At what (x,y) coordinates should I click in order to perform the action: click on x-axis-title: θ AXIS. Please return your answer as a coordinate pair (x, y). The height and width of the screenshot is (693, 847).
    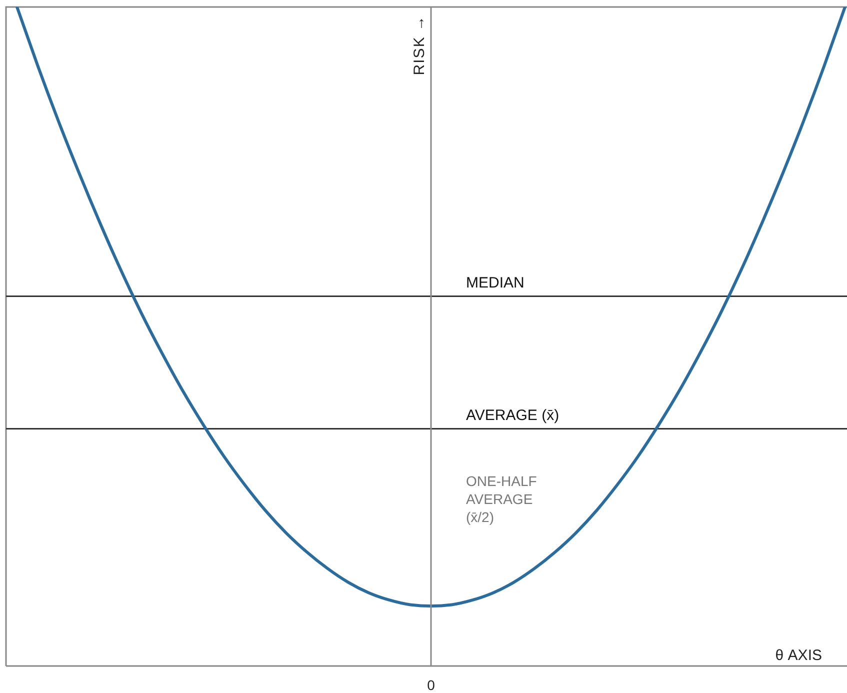
    Looking at the image, I should click on (798, 655).